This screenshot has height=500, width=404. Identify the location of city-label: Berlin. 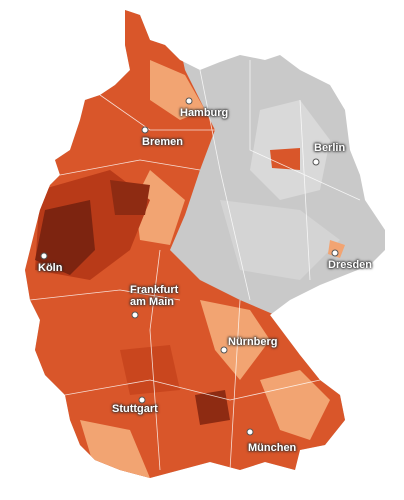
(330, 148).